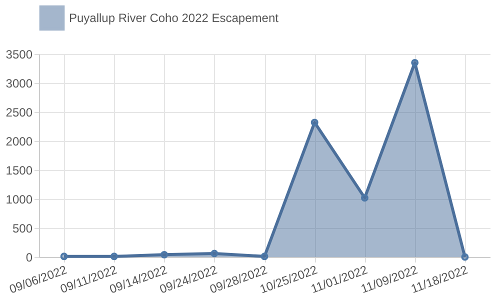  I want to click on y-tick-label: 3500, so click(19, 55).